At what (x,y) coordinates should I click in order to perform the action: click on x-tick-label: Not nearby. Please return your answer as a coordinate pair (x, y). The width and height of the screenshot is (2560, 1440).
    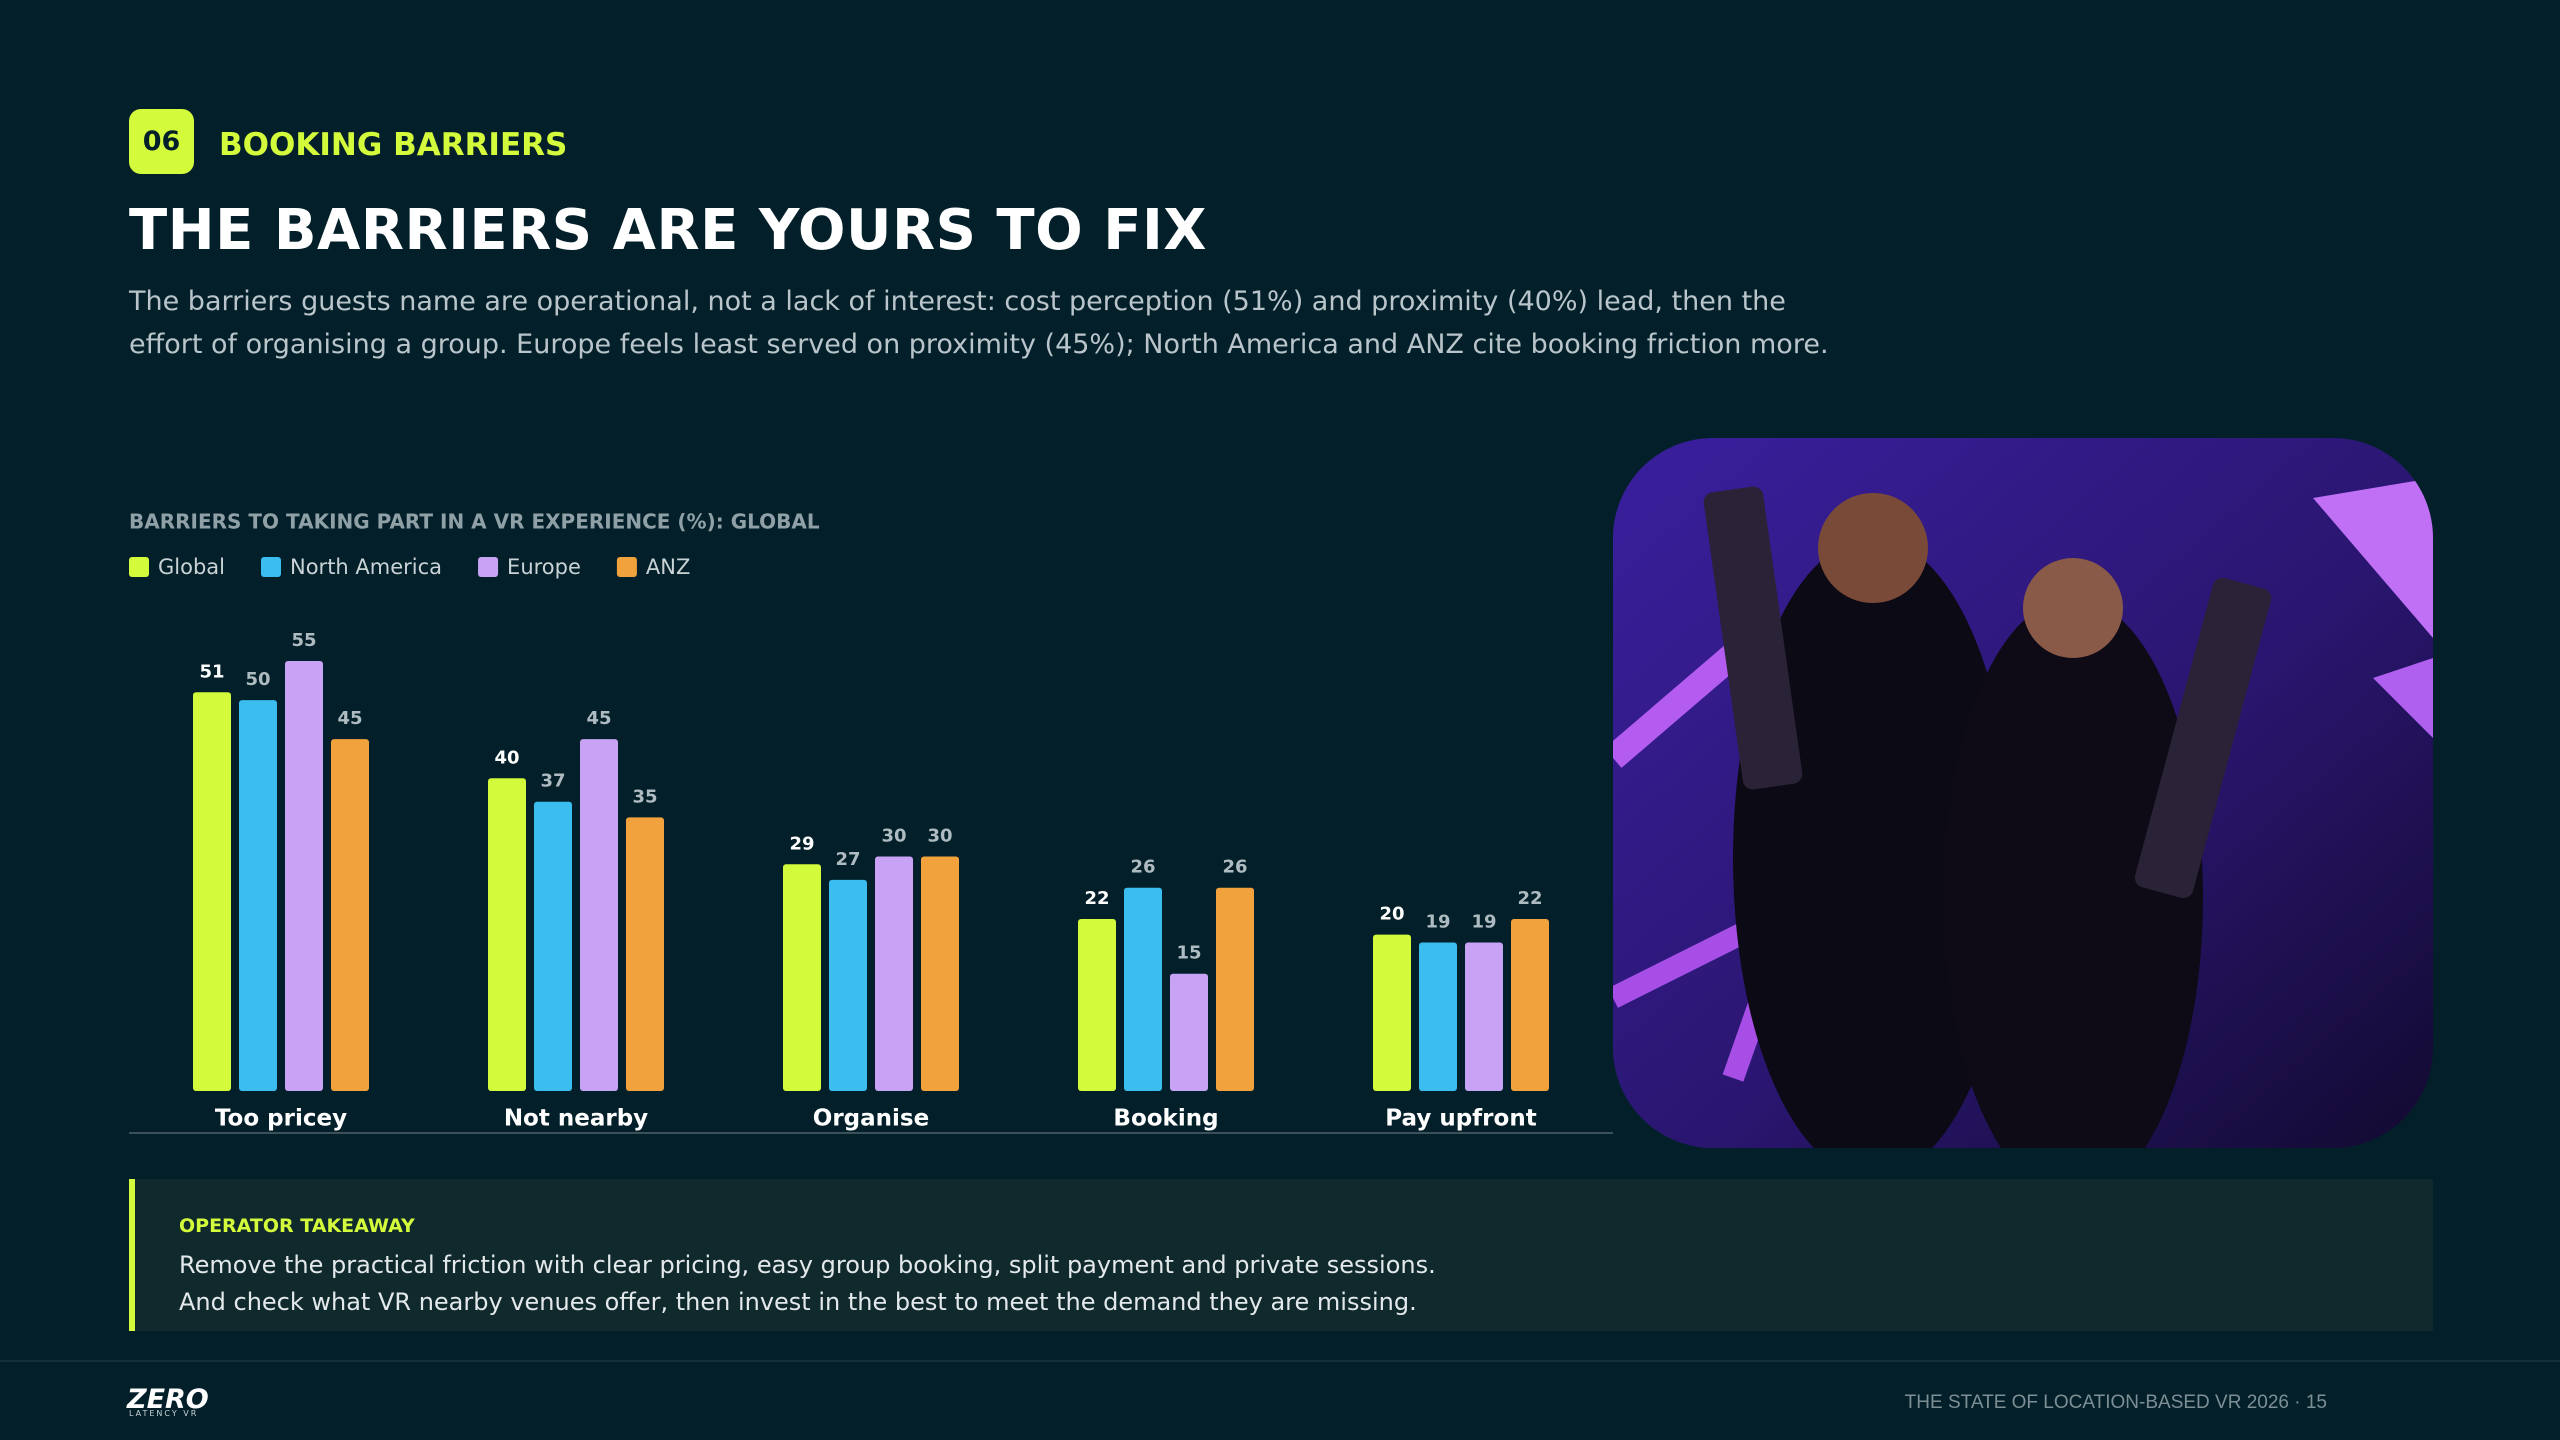
    Looking at the image, I should click on (576, 1119).